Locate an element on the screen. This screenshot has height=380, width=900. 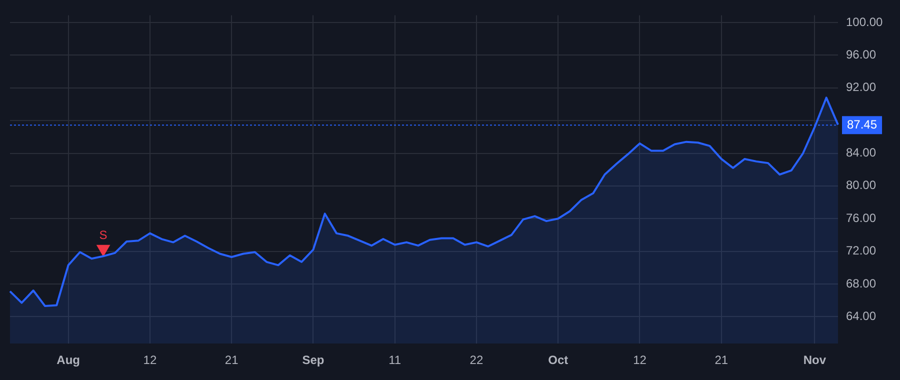
y-tick-label: 68.00 is located at coordinates (861, 283).